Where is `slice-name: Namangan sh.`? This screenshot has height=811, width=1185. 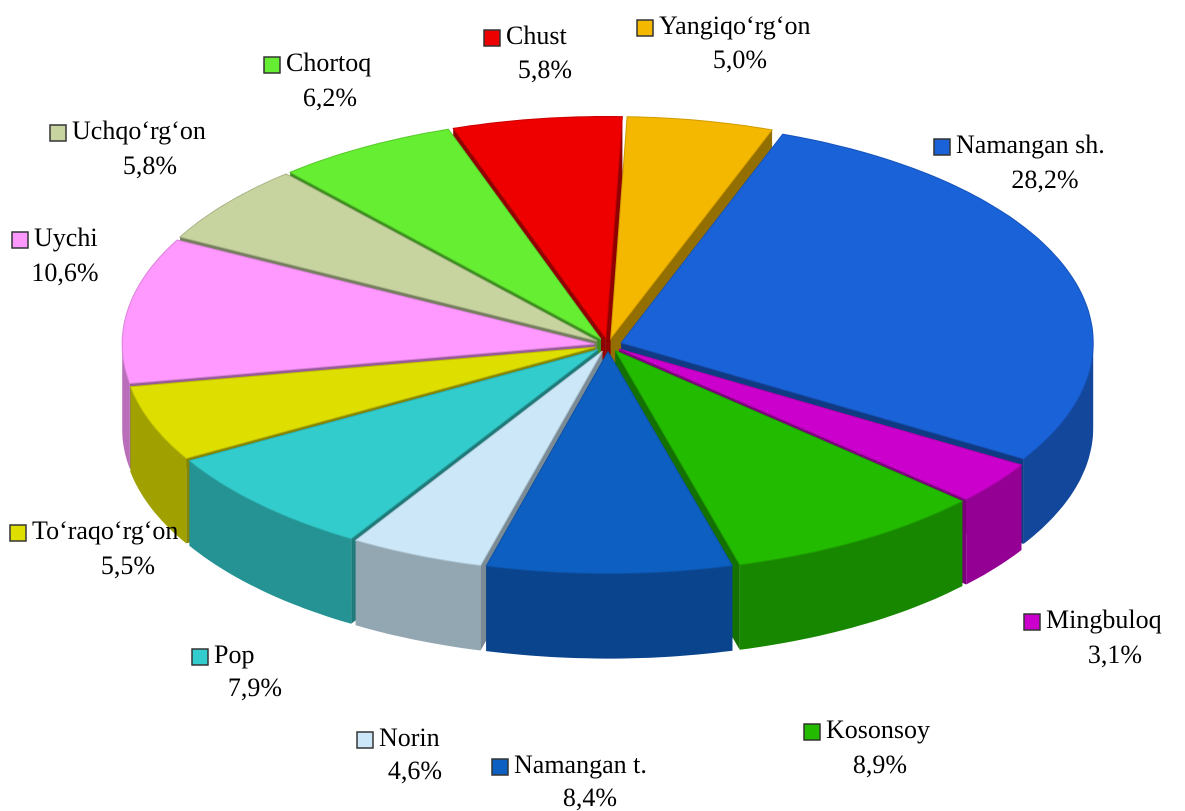 slice-name: Namangan sh. is located at coordinates (1030, 144).